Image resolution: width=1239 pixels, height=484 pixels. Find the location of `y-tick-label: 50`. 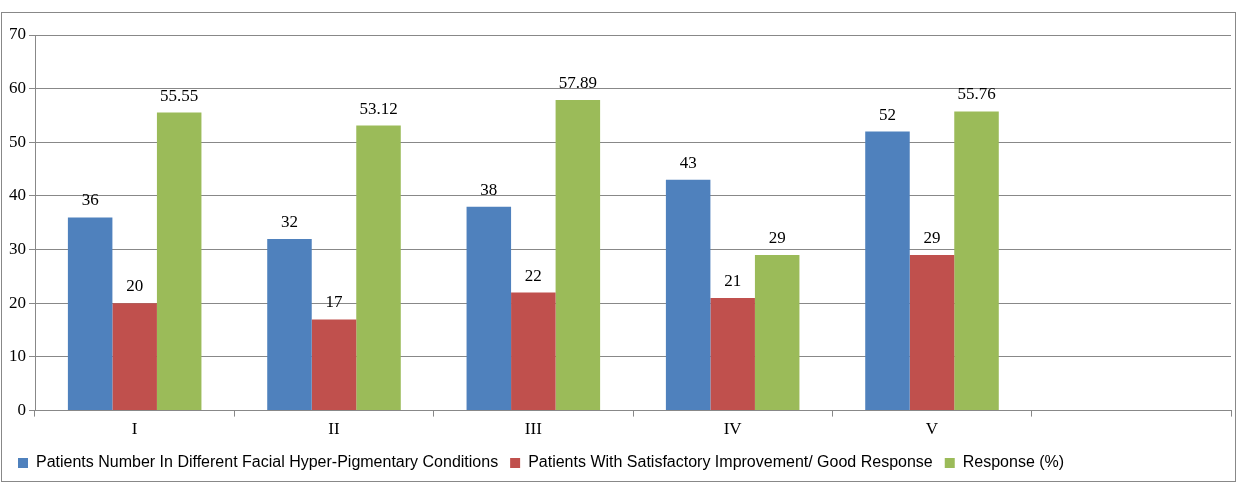

y-tick-label: 50 is located at coordinates (17, 141).